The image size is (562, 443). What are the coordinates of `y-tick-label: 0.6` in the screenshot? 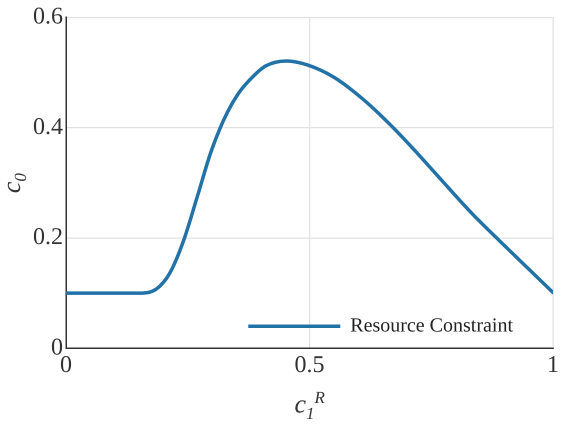 It's located at (48, 17).